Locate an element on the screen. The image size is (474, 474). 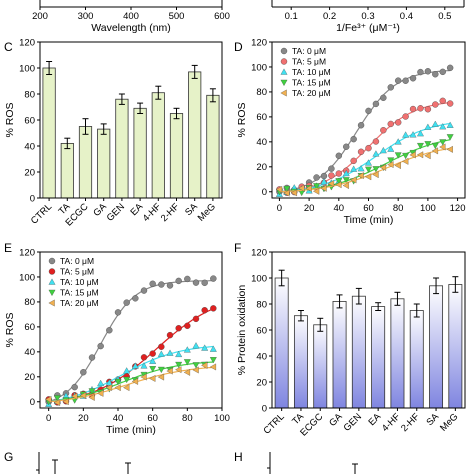
panel-top-left-xtick-label-3: 500 is located at coordinates (177, 16).